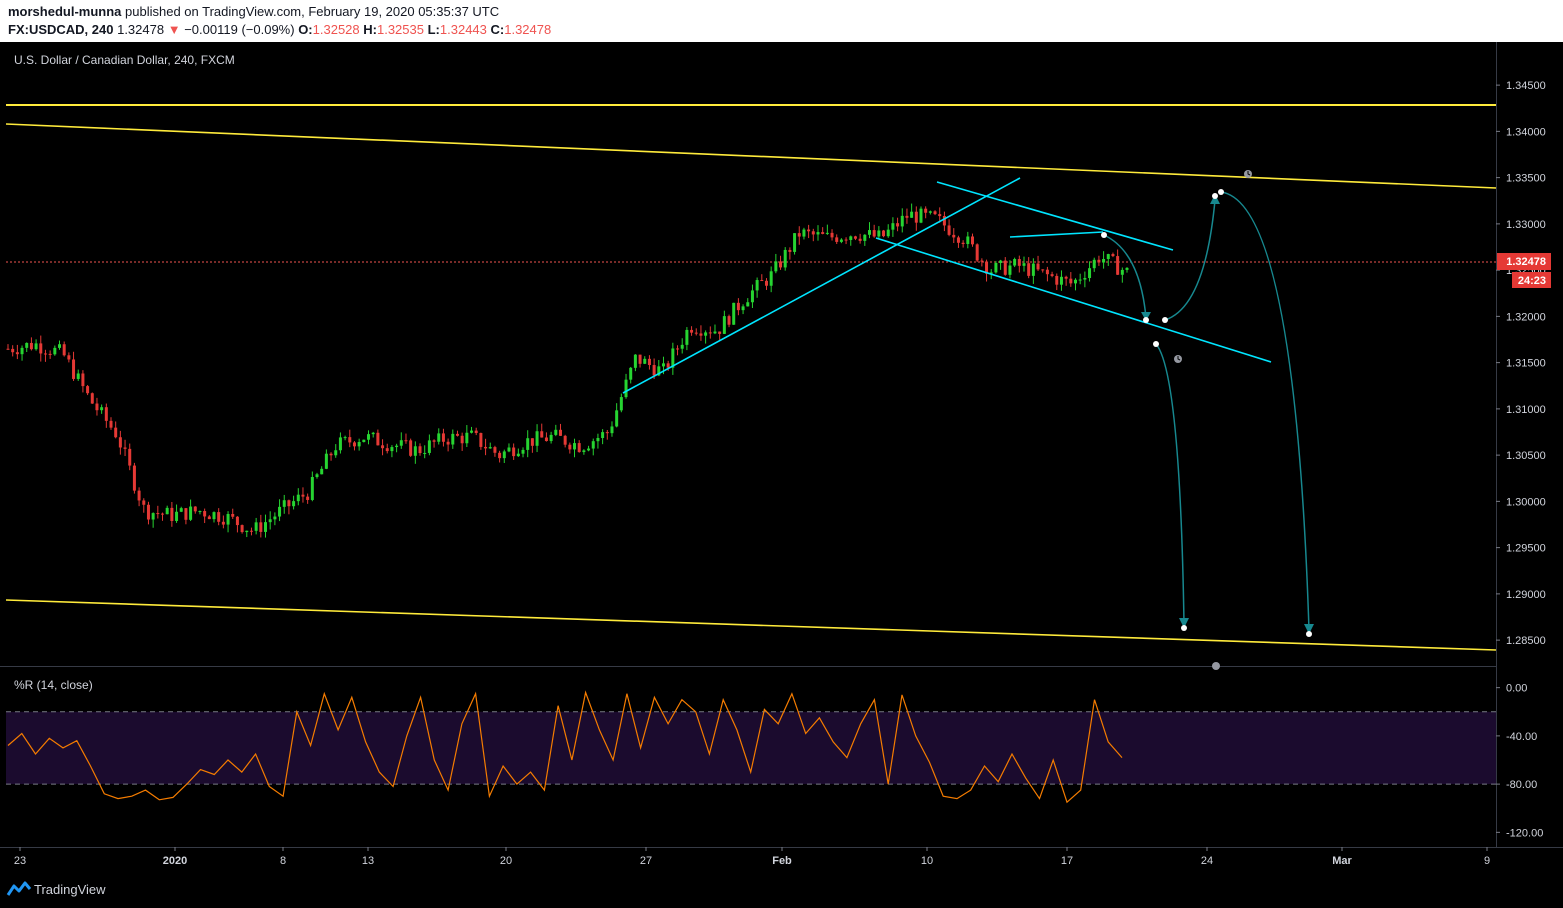 This screenshot has height=908, width=1563. Describe the element at coordinates (1519, 761) in the screenshot. I see `indicator-axis: 0.00 -40.00 -80.00 -120.00` at that location.